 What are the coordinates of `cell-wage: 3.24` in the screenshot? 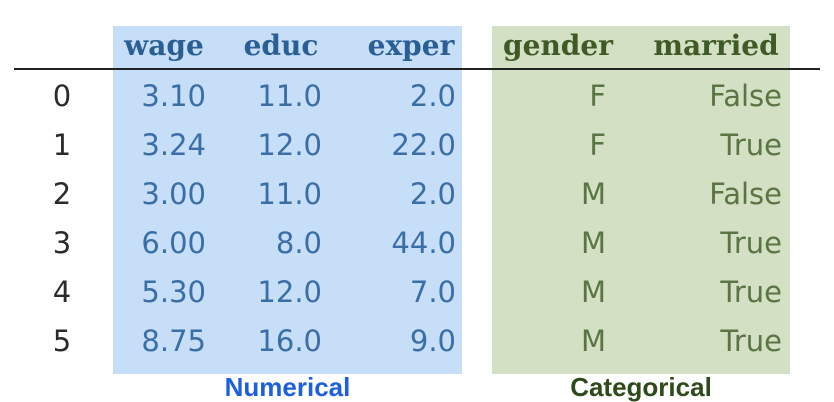 It's located at (173, 145).